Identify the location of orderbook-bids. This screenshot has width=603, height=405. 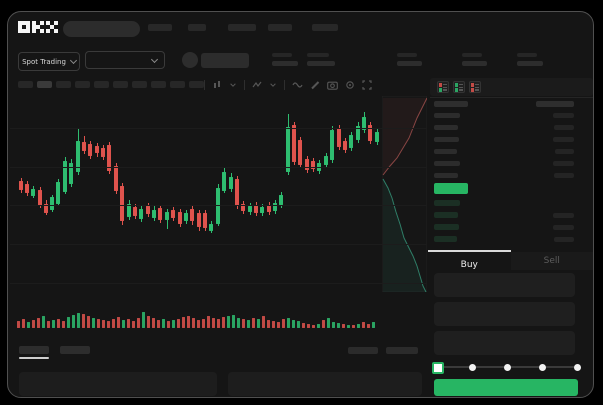
(504, 221).